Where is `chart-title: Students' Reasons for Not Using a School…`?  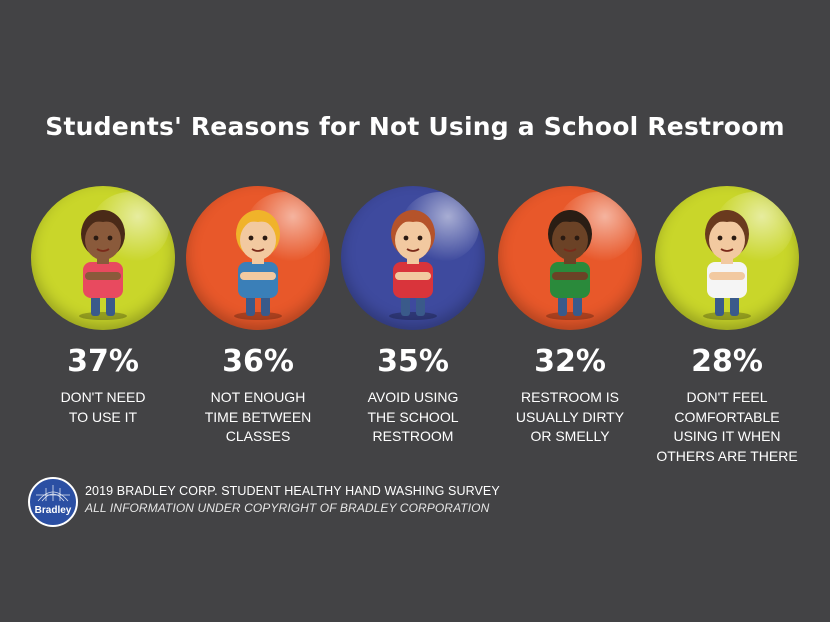 chart-title: Students' Reasons for Not Using a School… is located at coordinates (415, 126).